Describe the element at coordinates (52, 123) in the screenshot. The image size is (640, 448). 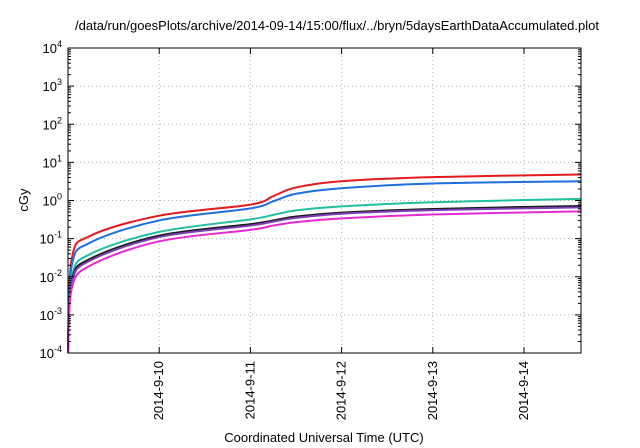
I see `y-tick-label: 10²` at that location.